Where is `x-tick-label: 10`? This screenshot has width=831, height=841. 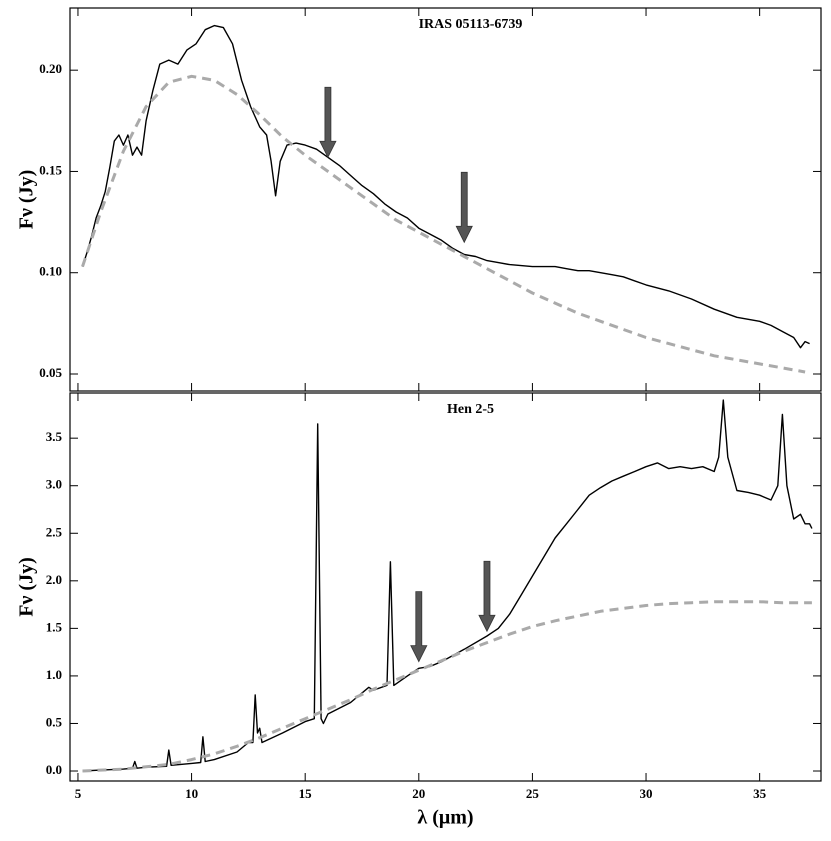
x-tick-label: 10 is located at coordinates (191, 793).